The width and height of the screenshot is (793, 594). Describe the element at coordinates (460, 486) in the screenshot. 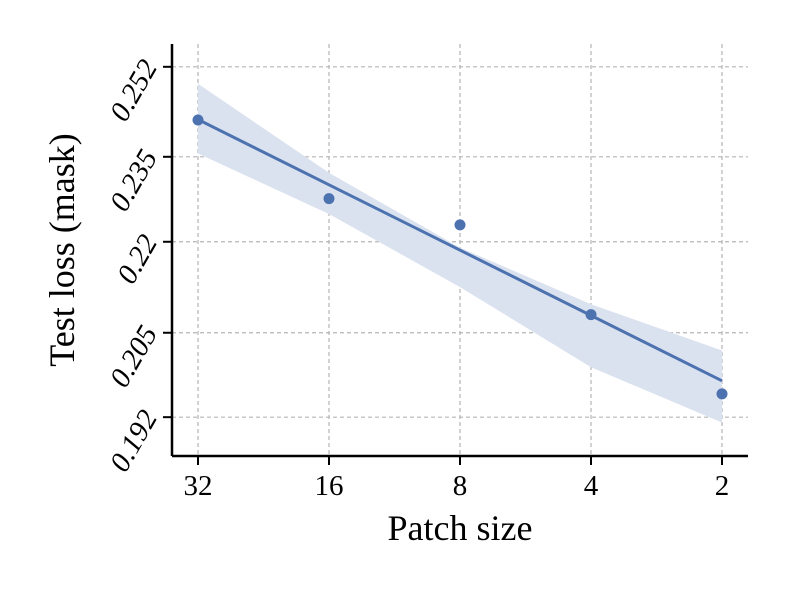

I see `x-tick-label: 8` at that location.